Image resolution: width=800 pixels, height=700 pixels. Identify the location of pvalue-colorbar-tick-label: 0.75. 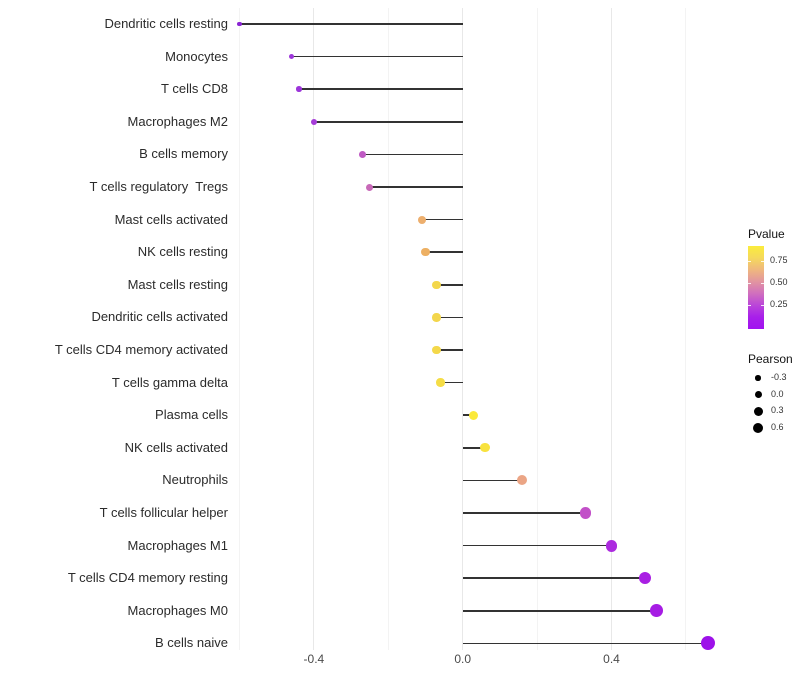
(779, 259).